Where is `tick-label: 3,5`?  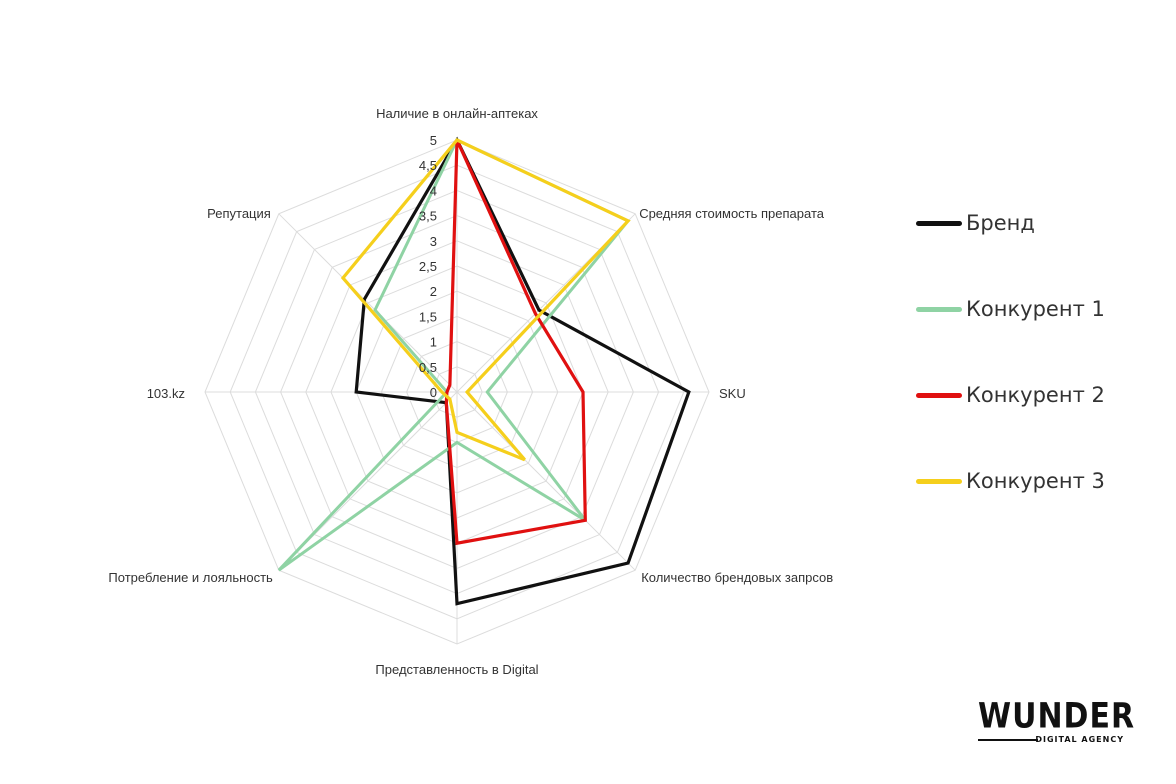 tick-label: 3,5 is located at coordinates (428, 216).